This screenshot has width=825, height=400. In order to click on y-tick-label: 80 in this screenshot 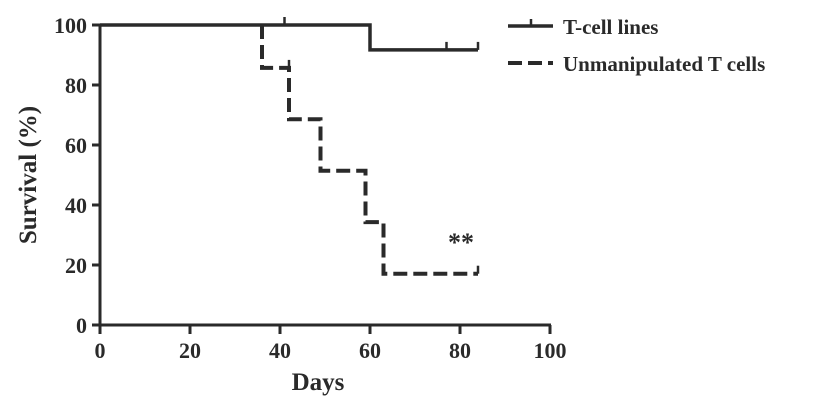, I will do `click(76, 85)`.